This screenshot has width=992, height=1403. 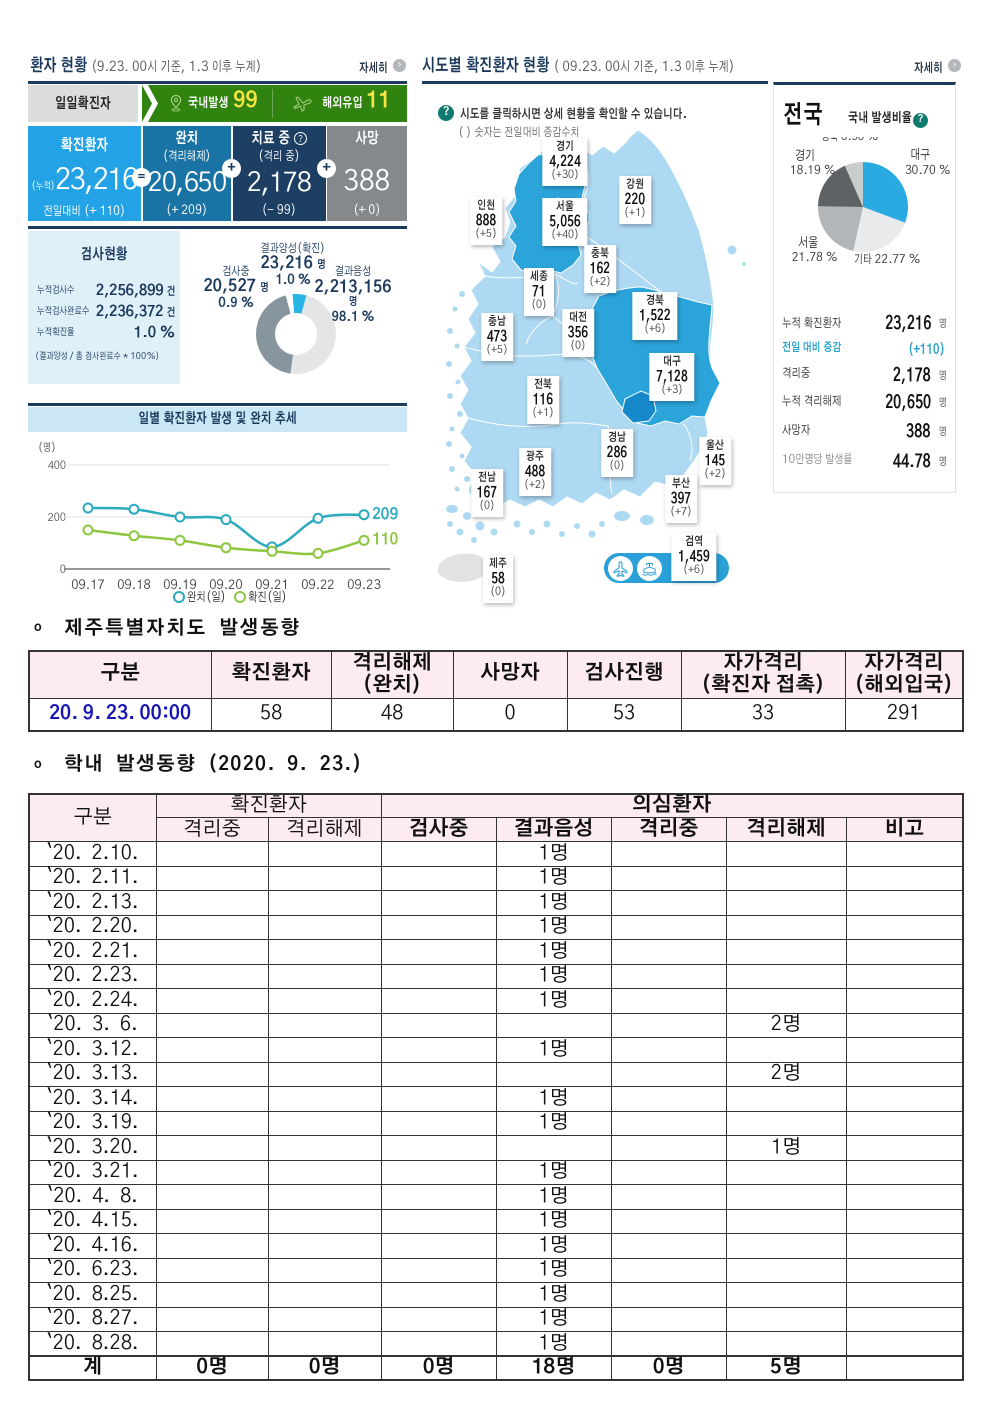 I want to click on svg-text: 09.19, so click(x=179, y=585).